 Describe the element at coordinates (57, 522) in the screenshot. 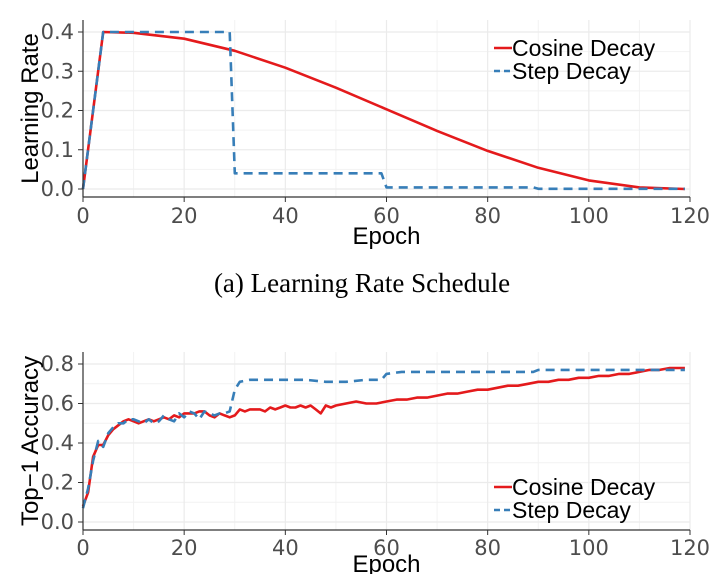

I see `bottom-y-tick-label: 0.0` at that location.